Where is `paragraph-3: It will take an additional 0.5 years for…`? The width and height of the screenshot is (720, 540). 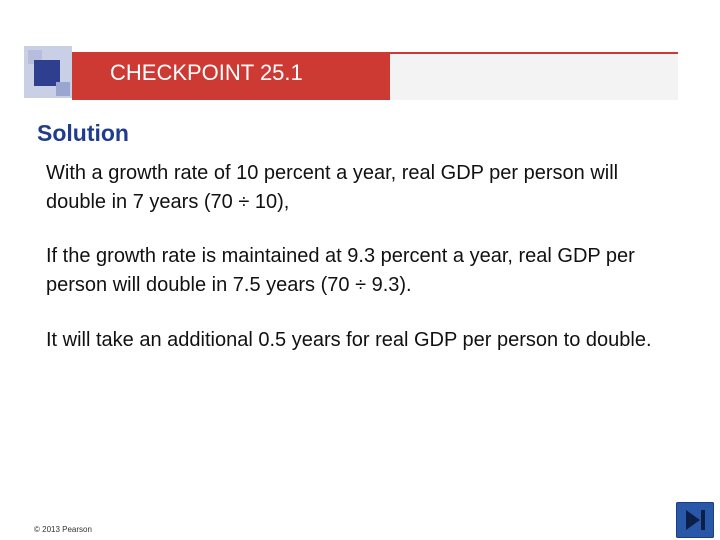 paragraph-3: It will take an additional 0.5 years for… is located at coordinates (349, 340).